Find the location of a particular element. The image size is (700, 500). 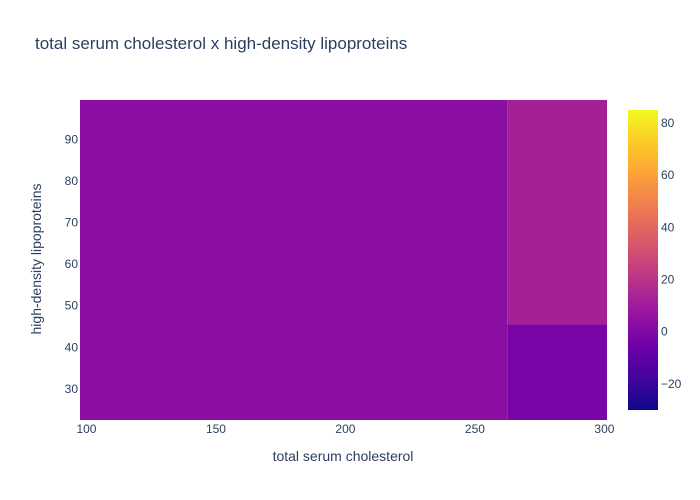

x-axis-label: total serum cholesterol is located at coordinates (343, 456).